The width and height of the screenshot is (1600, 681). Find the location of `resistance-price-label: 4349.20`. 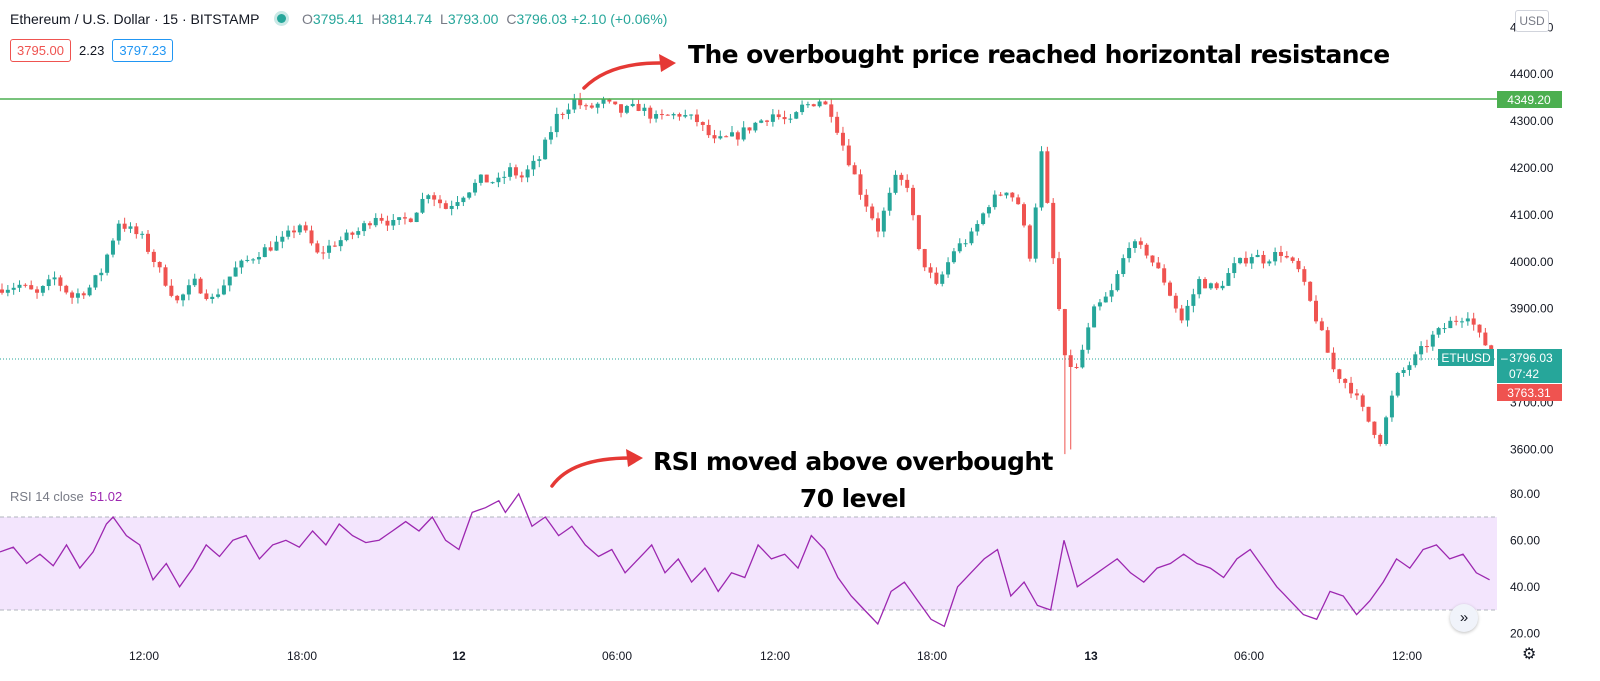

resistance-price-label: 4349.20 is located at coordinates (1529, 100).